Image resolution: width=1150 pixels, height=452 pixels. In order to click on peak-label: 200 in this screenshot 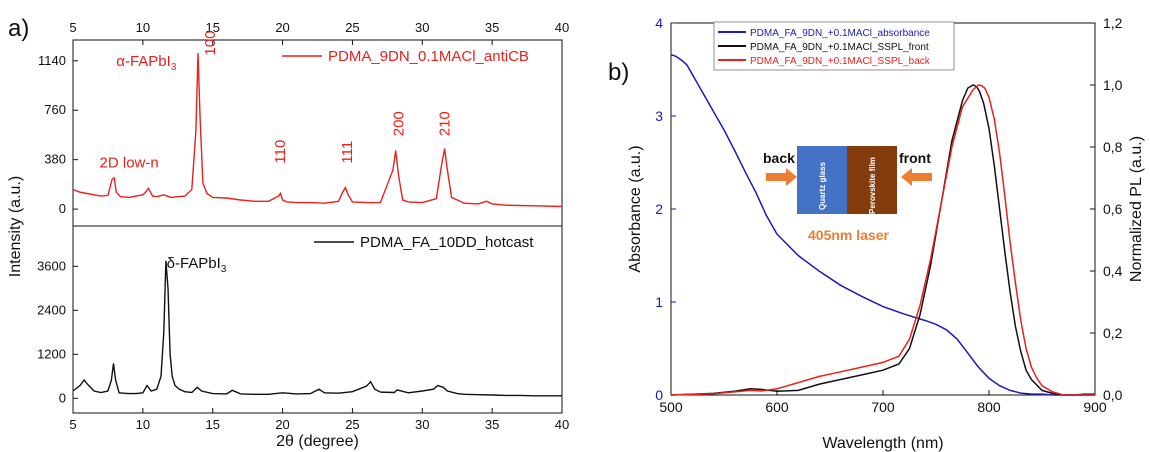, I will do `click(399, 123)`.